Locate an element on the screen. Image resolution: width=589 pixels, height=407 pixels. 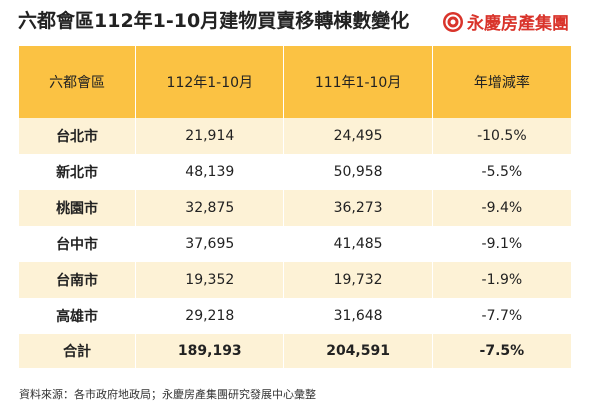
cell-total-112: 189,193 is located at coordinates (209, 351).